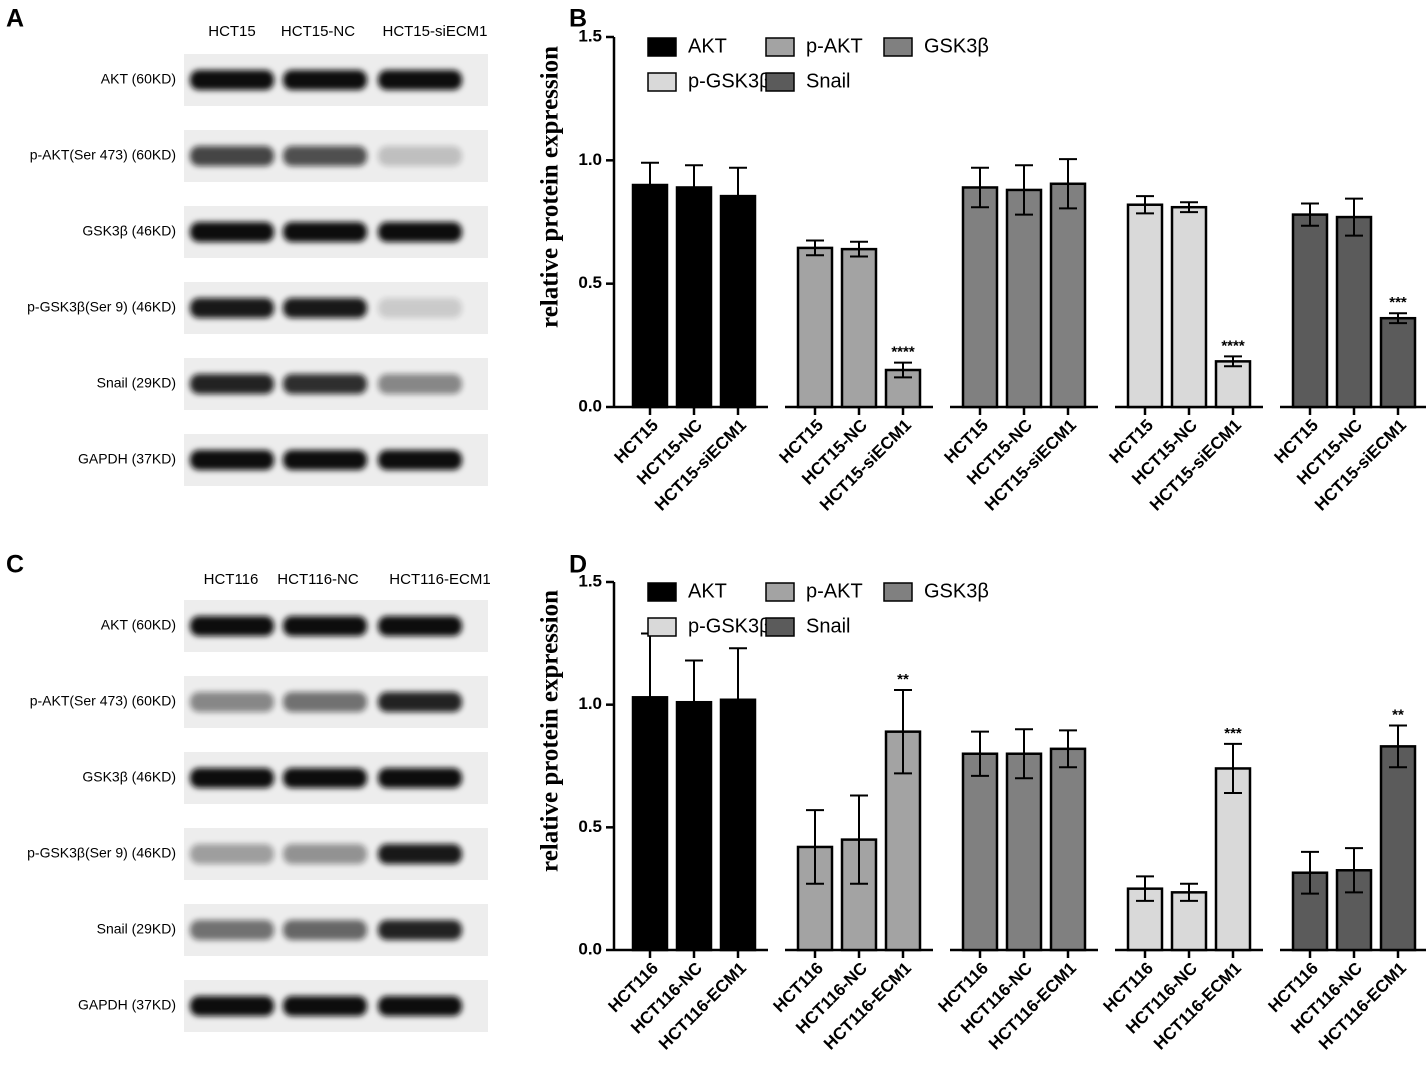 Image resolution: width=1426 pixels, height=1069 pixels. Describe the element at coordinates (138, 625) in the screenshot. I see `row-label: AKT (60KD)` at that location.